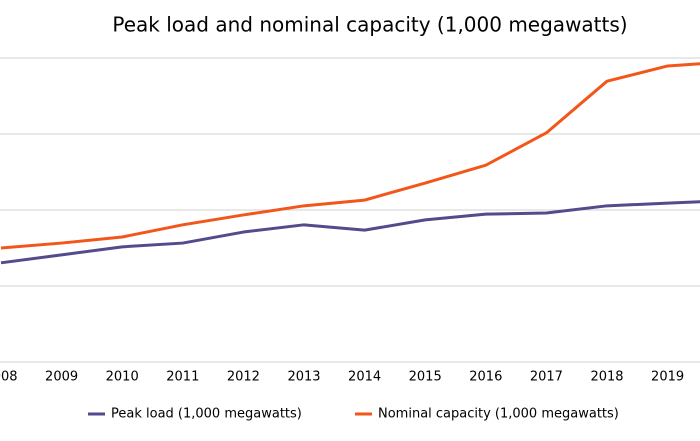  Describe the element at coordinates (182, 377) in the screenshot. I see `x-tick-label: 2011` at that location.